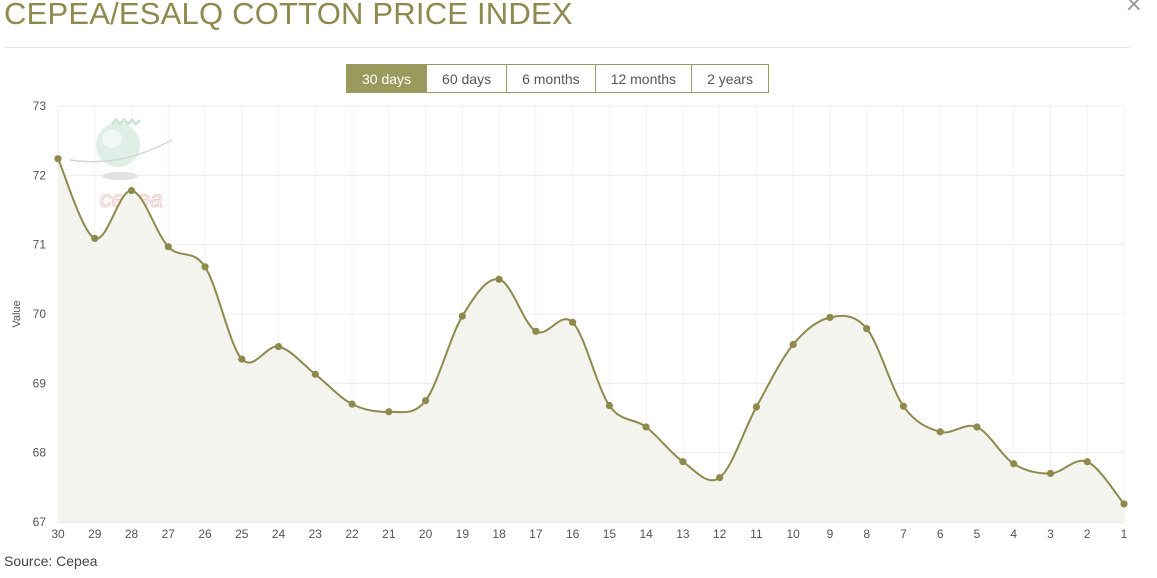 The height and width of the screenshot is (578, 1157). Describe the element at coordinates (40, 453) in the screenshot. I see `y-tick-label: 68` at that location.